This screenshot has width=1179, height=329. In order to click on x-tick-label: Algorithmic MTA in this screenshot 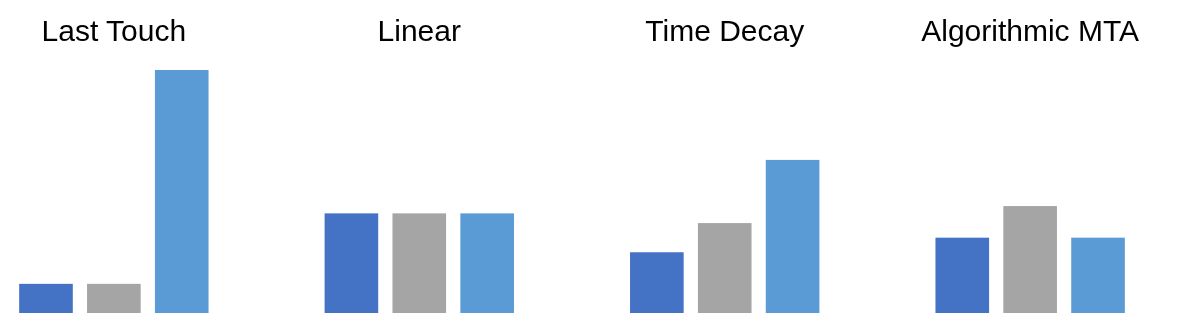, I will do `click(1030, 30)`.